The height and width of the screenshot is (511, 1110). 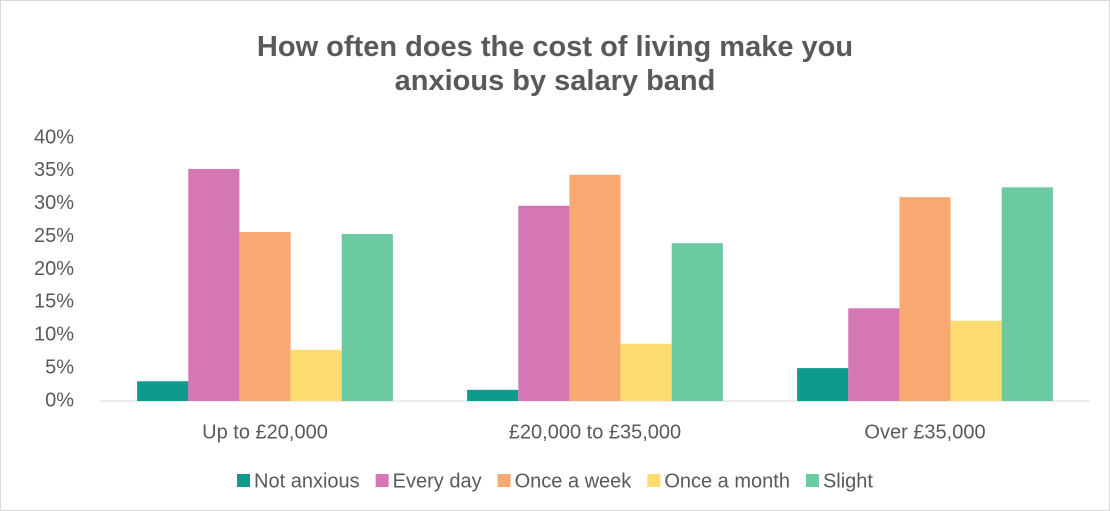 I want to click on y-tick-label: 40%, so click(x=54, y=137).